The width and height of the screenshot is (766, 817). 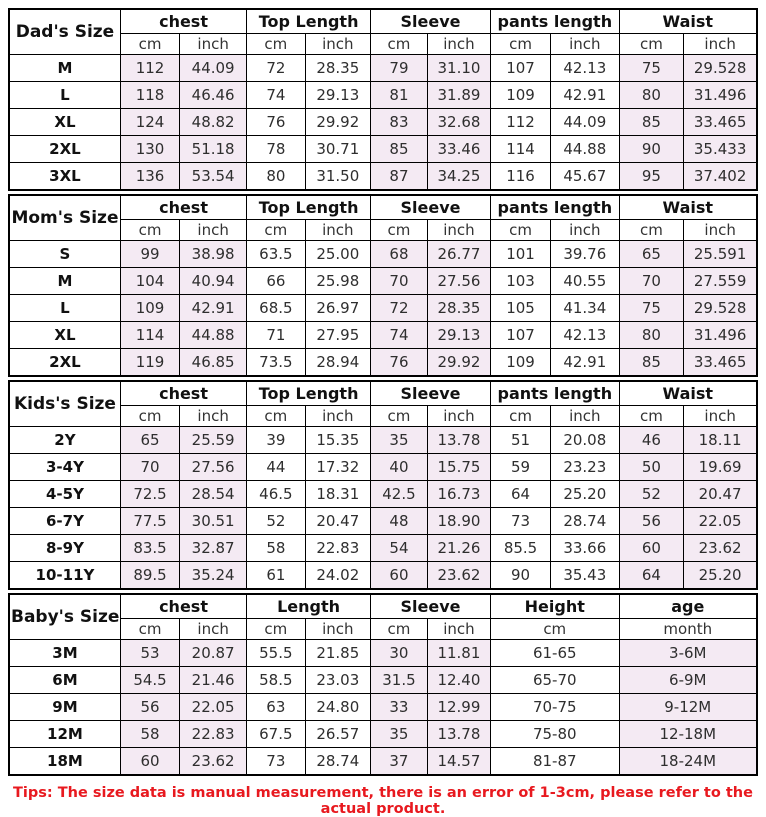 What do you see at coordinates (276, 734) in the screenshot?
I see `measurement-value: 67.5` at bounding box center [276, 734].